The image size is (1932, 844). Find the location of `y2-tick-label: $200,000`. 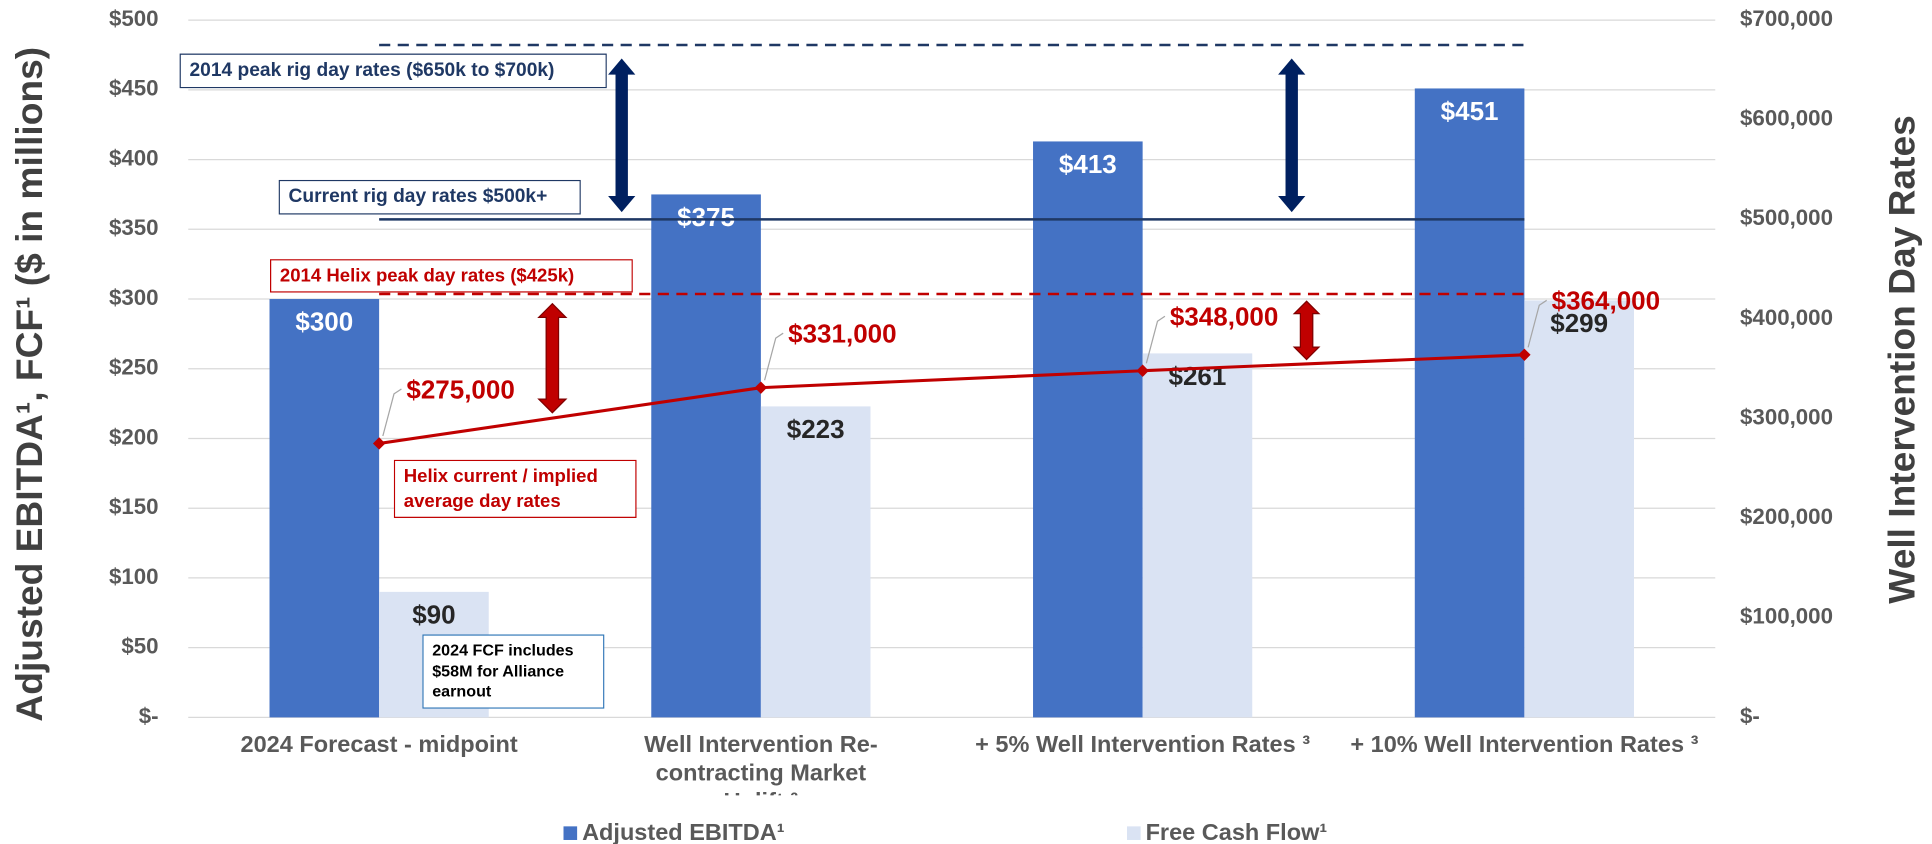

y2-tick-label: $200,000 is located at coordinates (1786, 516).